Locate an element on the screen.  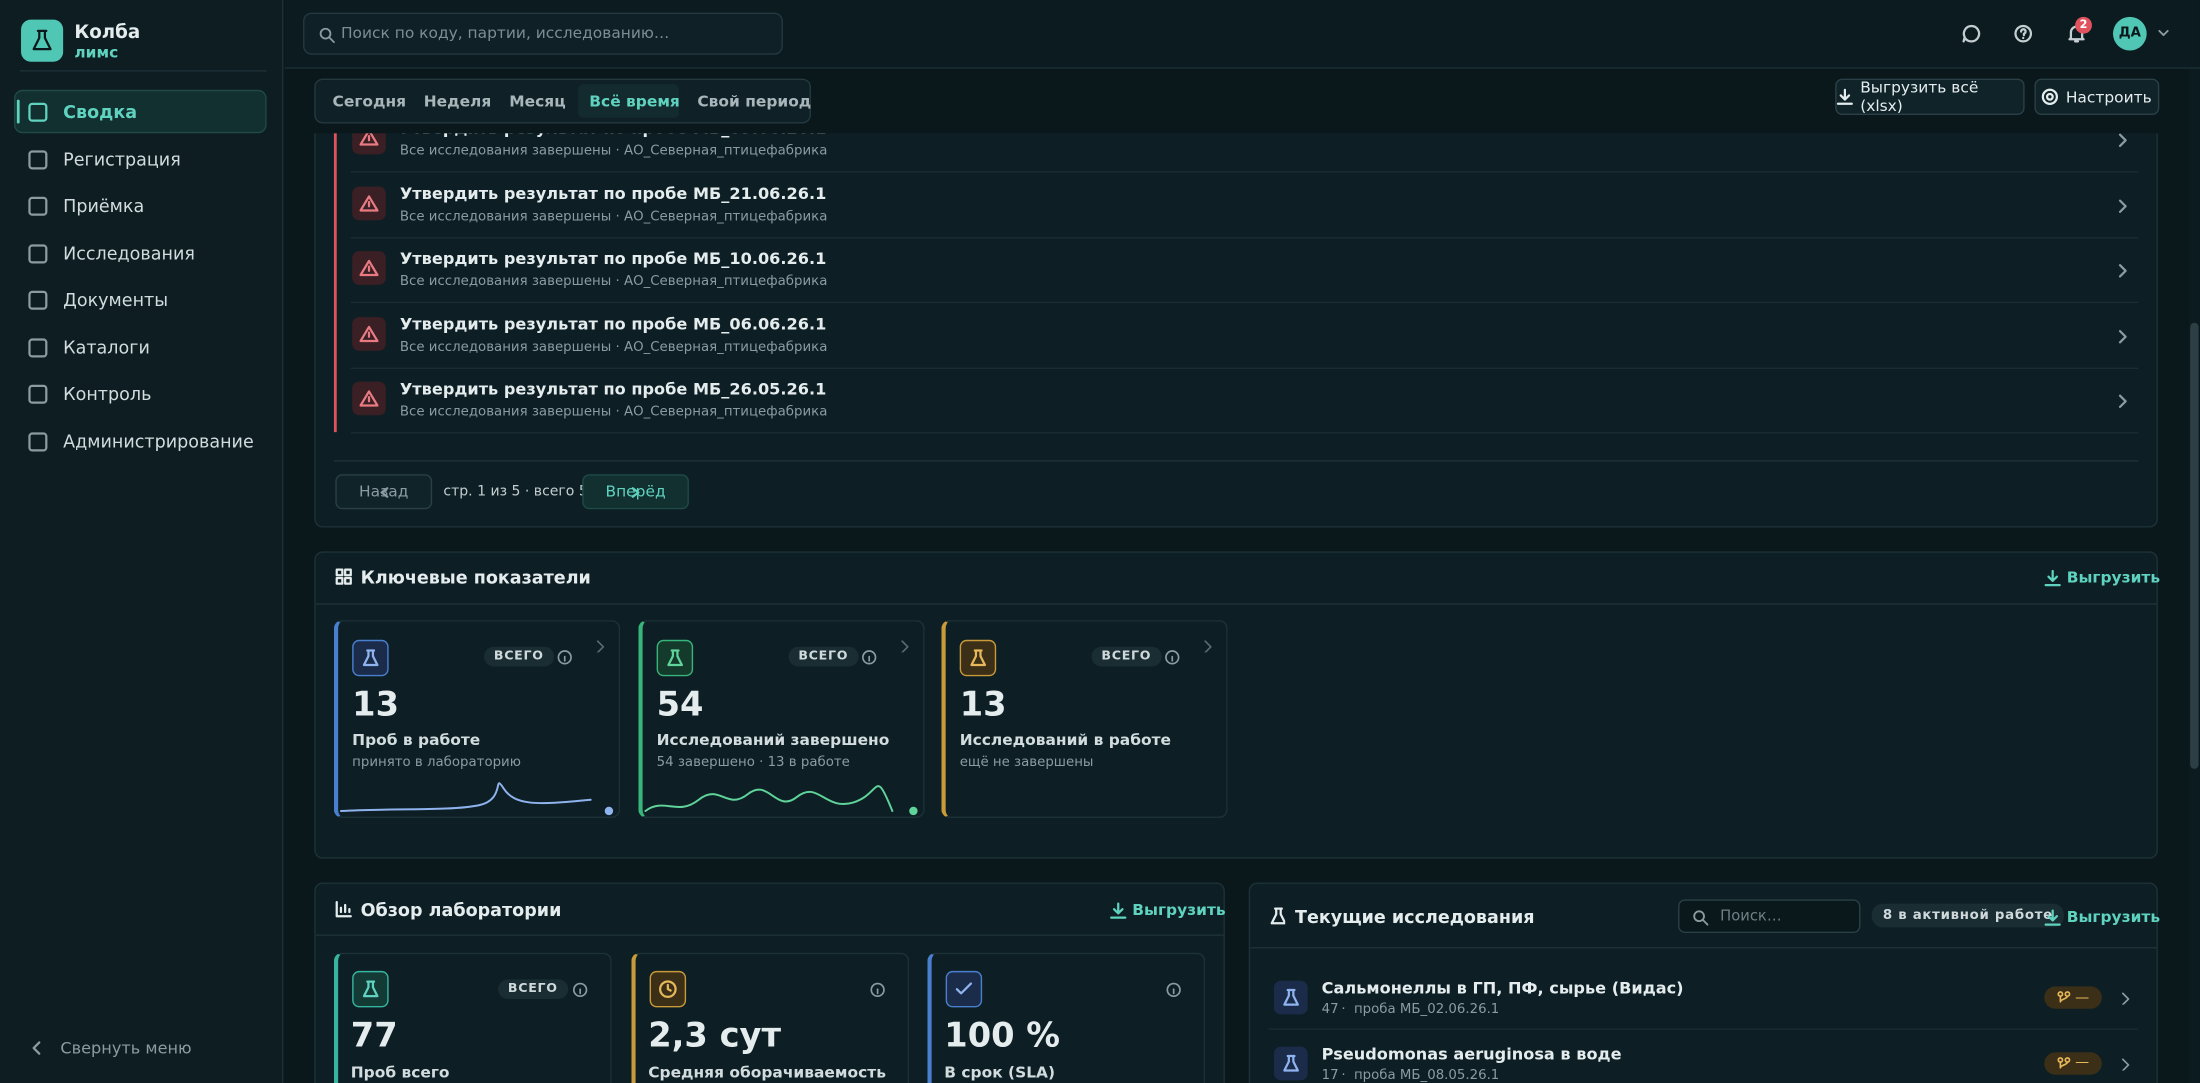
avatar: ДА is located at coordinates (2130, 33).